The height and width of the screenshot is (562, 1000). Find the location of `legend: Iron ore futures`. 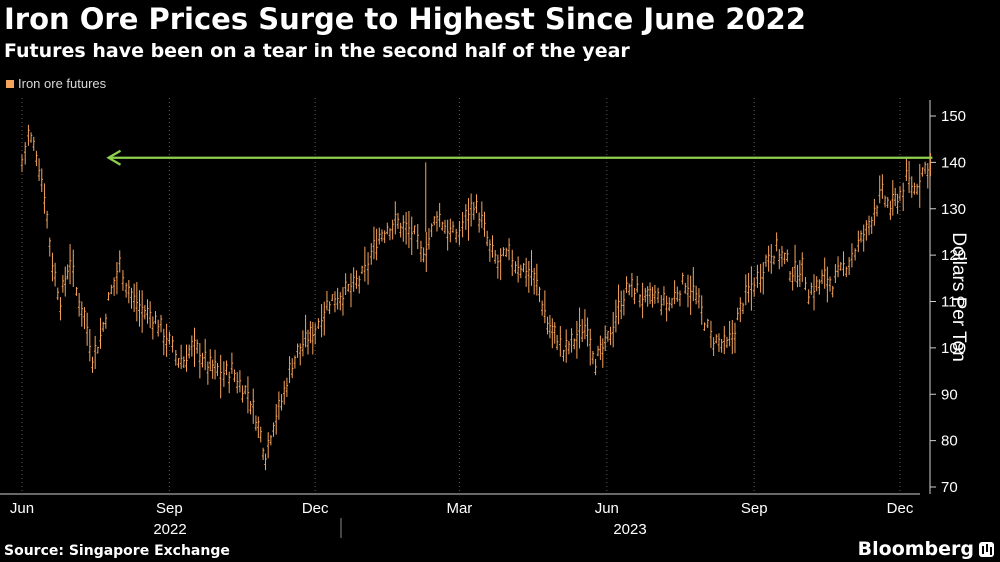

legend: Iron ore futures is located at coordinates (56, 83).